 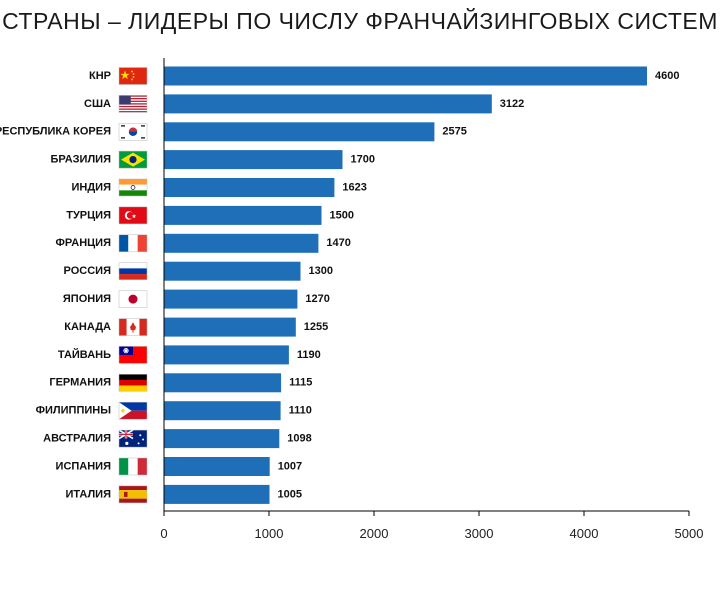 I want to click on x-tick-label: 2000, so click(x=374, y=533).